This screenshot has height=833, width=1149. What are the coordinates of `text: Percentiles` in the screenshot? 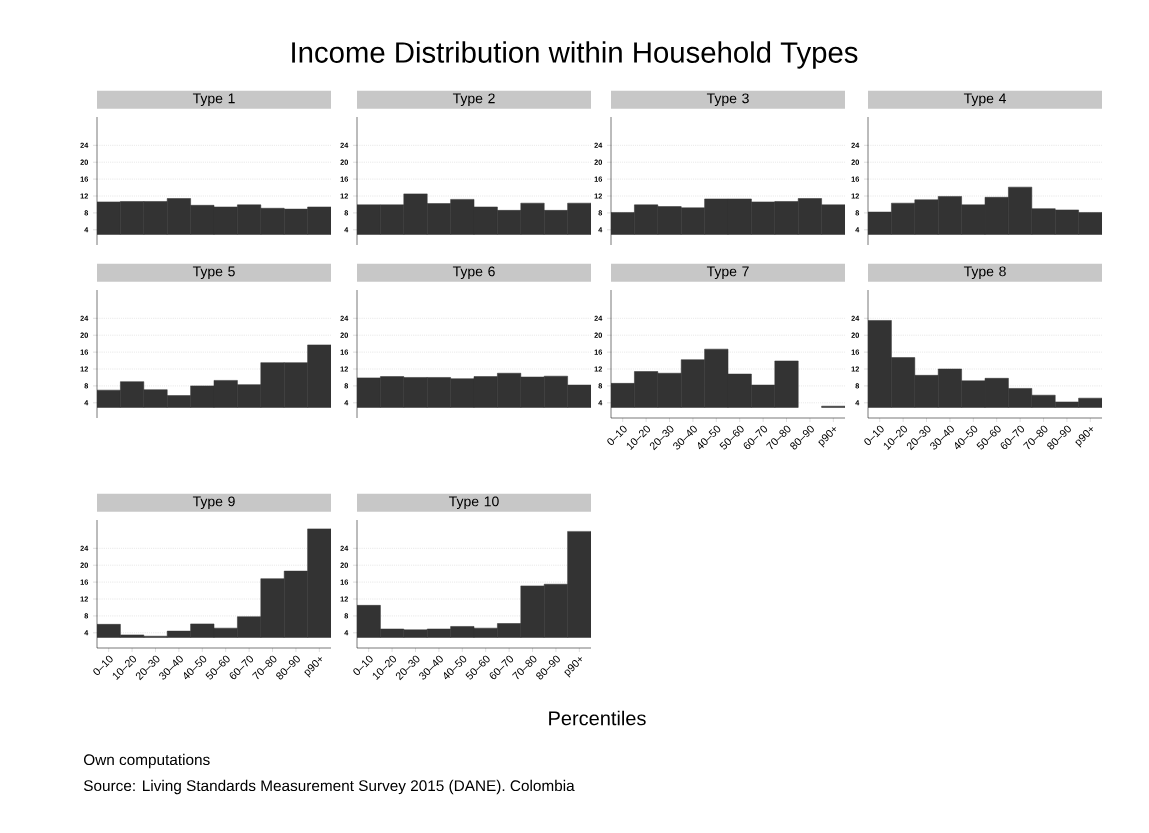 It's located at (597, 718).